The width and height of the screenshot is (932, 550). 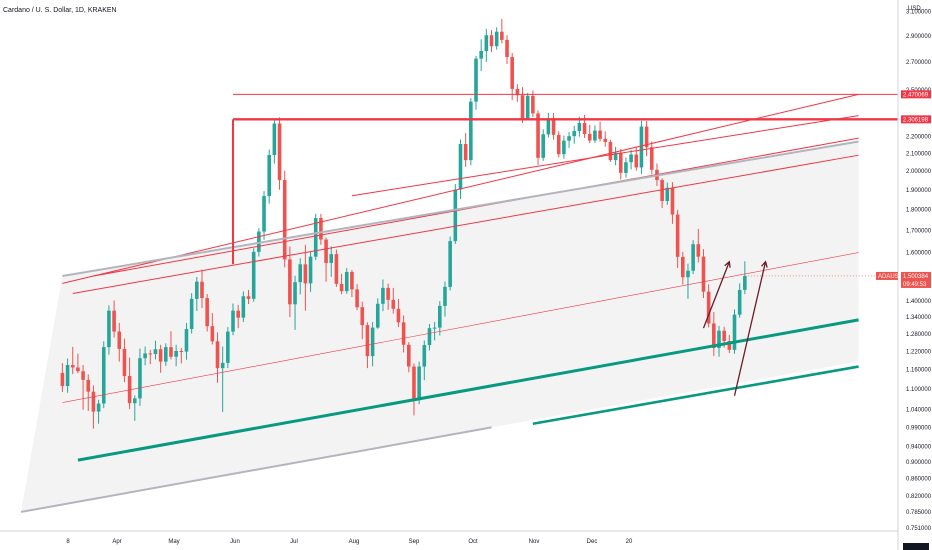 I want to click on price-tick-label: 0.860000, so click(x=919, y=480).